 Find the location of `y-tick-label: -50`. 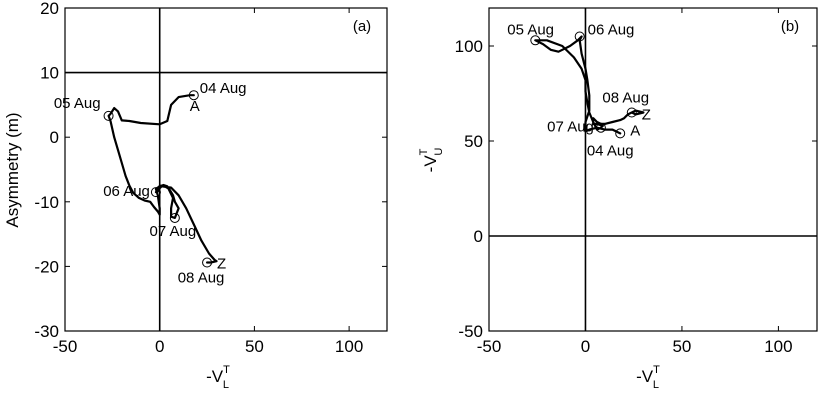

y-tick-label: -50 is located at coordinates (470, 331).